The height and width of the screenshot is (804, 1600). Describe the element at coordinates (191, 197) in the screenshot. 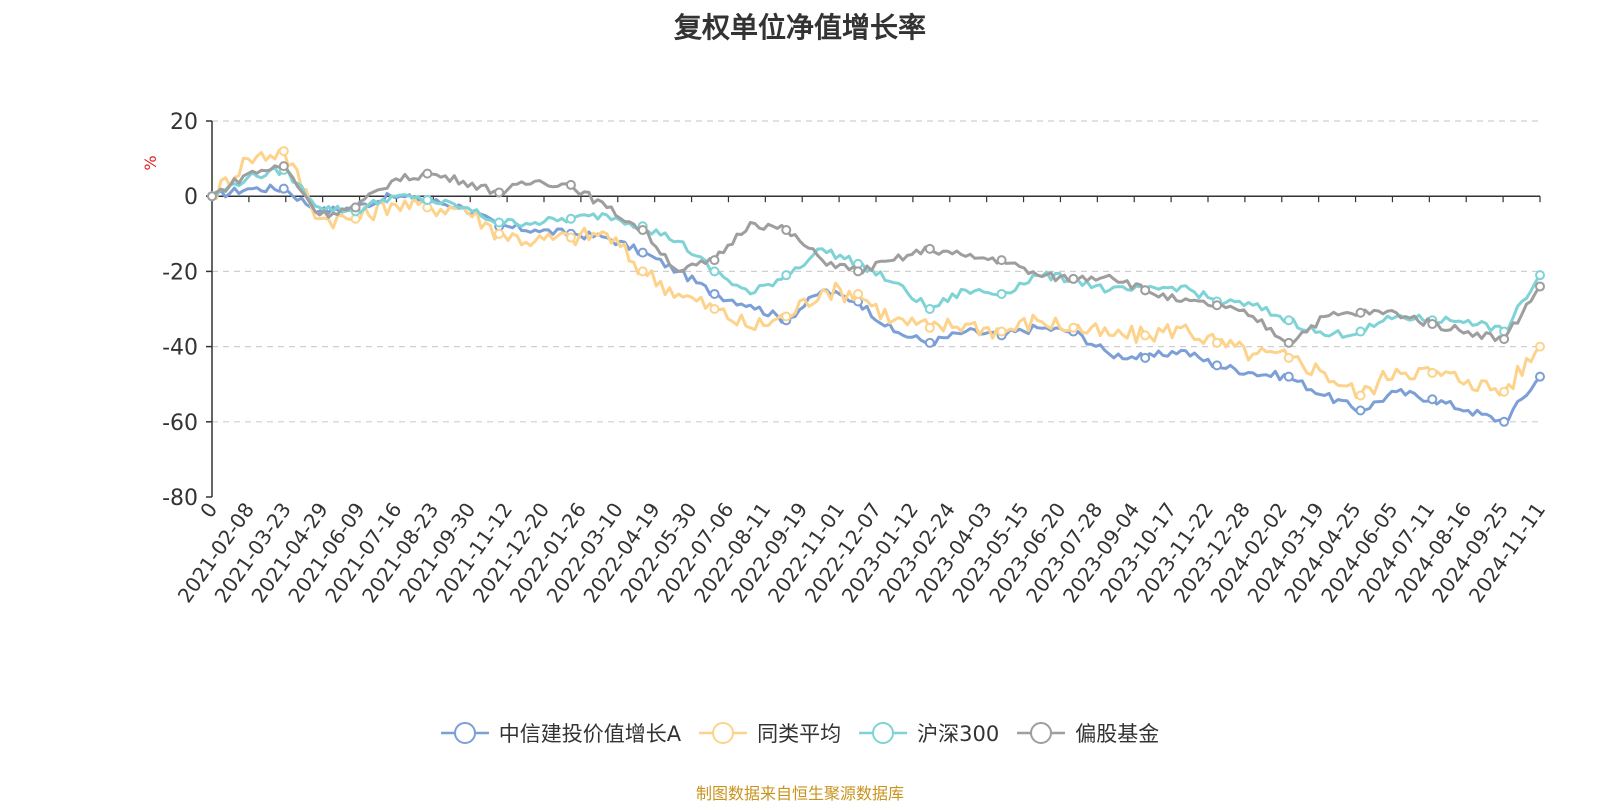

I see `y-tick-label: 0` at that location.